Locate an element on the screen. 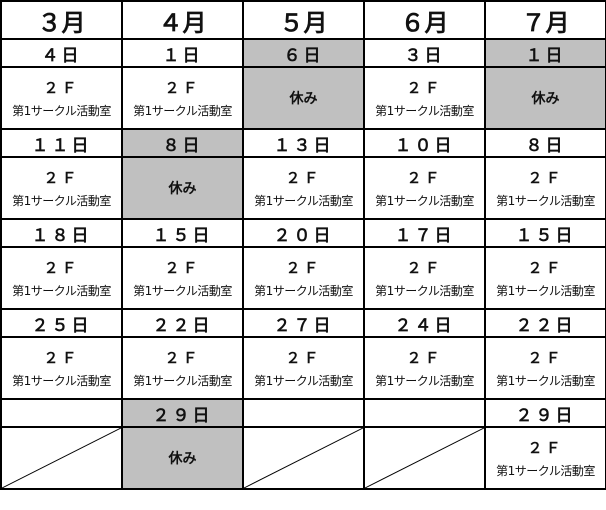 This screenshot has width=606, height=510. date-cell: １３日 is located at coordinates (303, 143).